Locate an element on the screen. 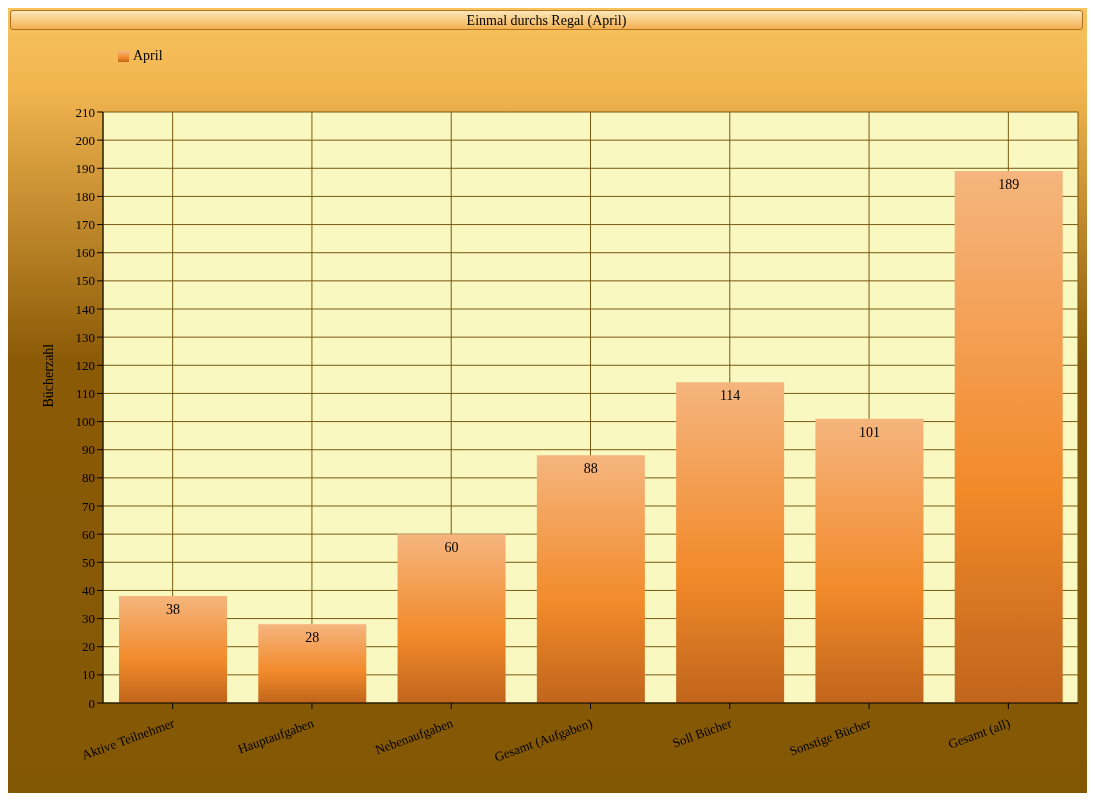 This screenshot has width=1095, height=805. x-tick-label: Gesamt (all) is located at coordinates (979, 733).